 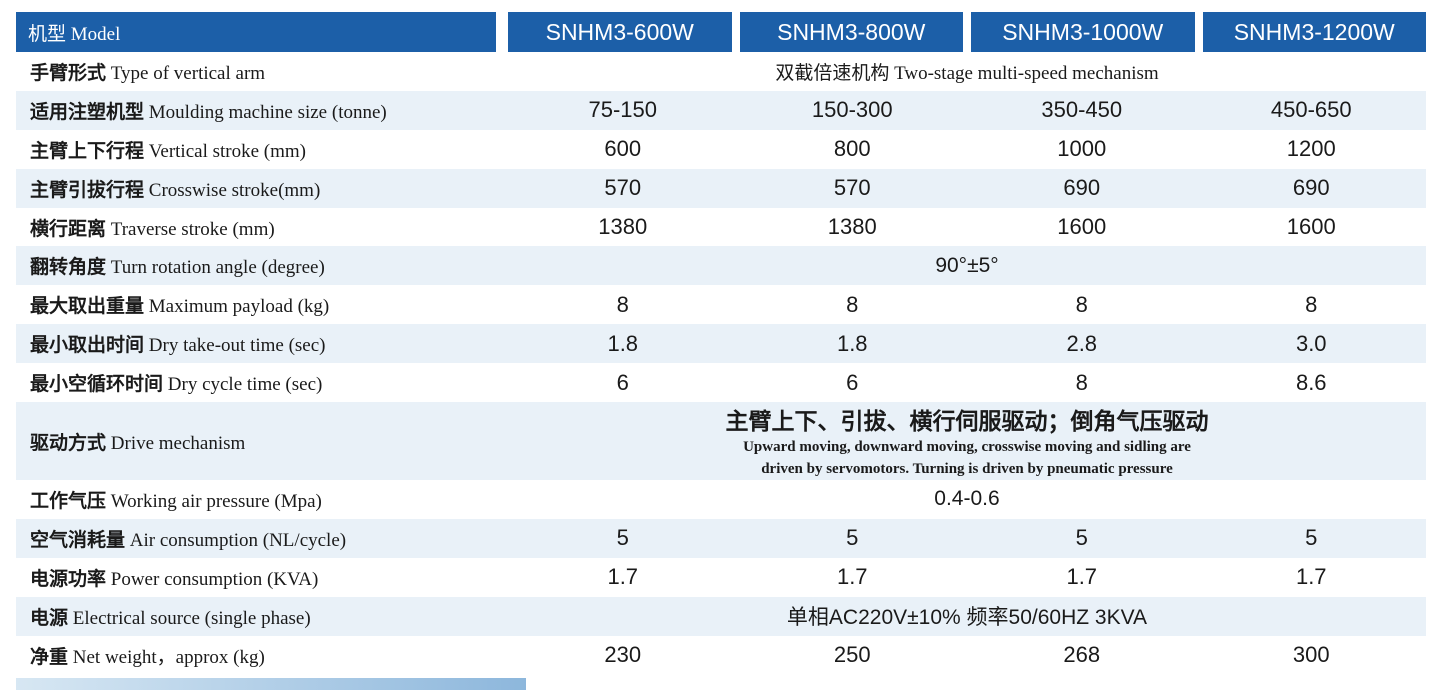 What do you see at coordinates (148, 73) in the screenshot?
I see `row-label: 手臂形式 Type of vertical arm` at bounding box center [148, 73].